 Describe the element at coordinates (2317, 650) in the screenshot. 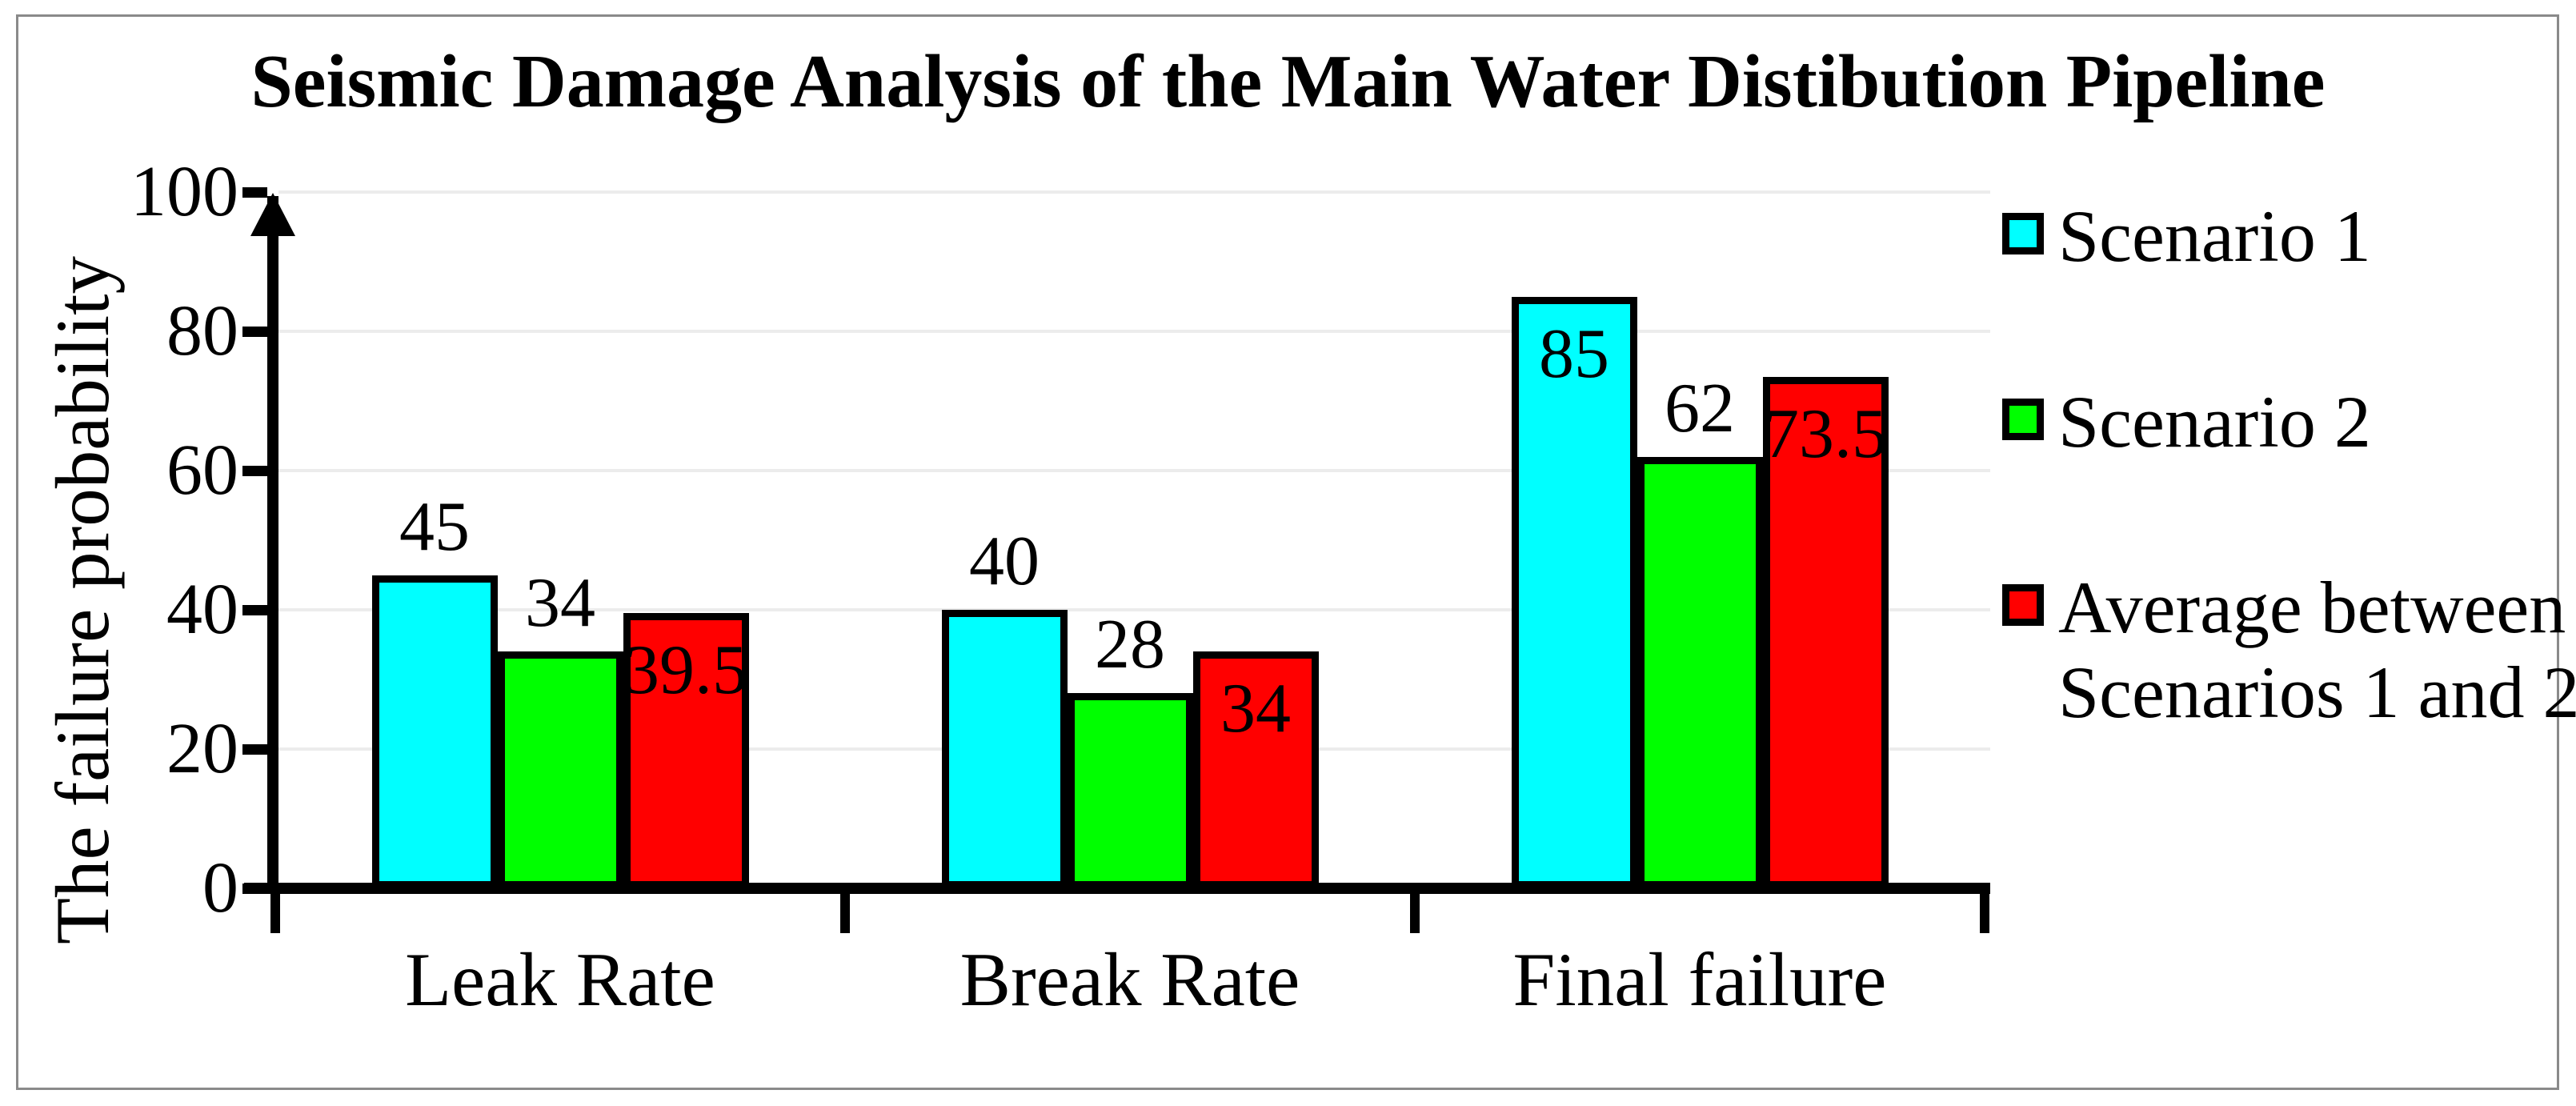

I see `legend-label: Average between Scenarios 1 and 2` at that location.